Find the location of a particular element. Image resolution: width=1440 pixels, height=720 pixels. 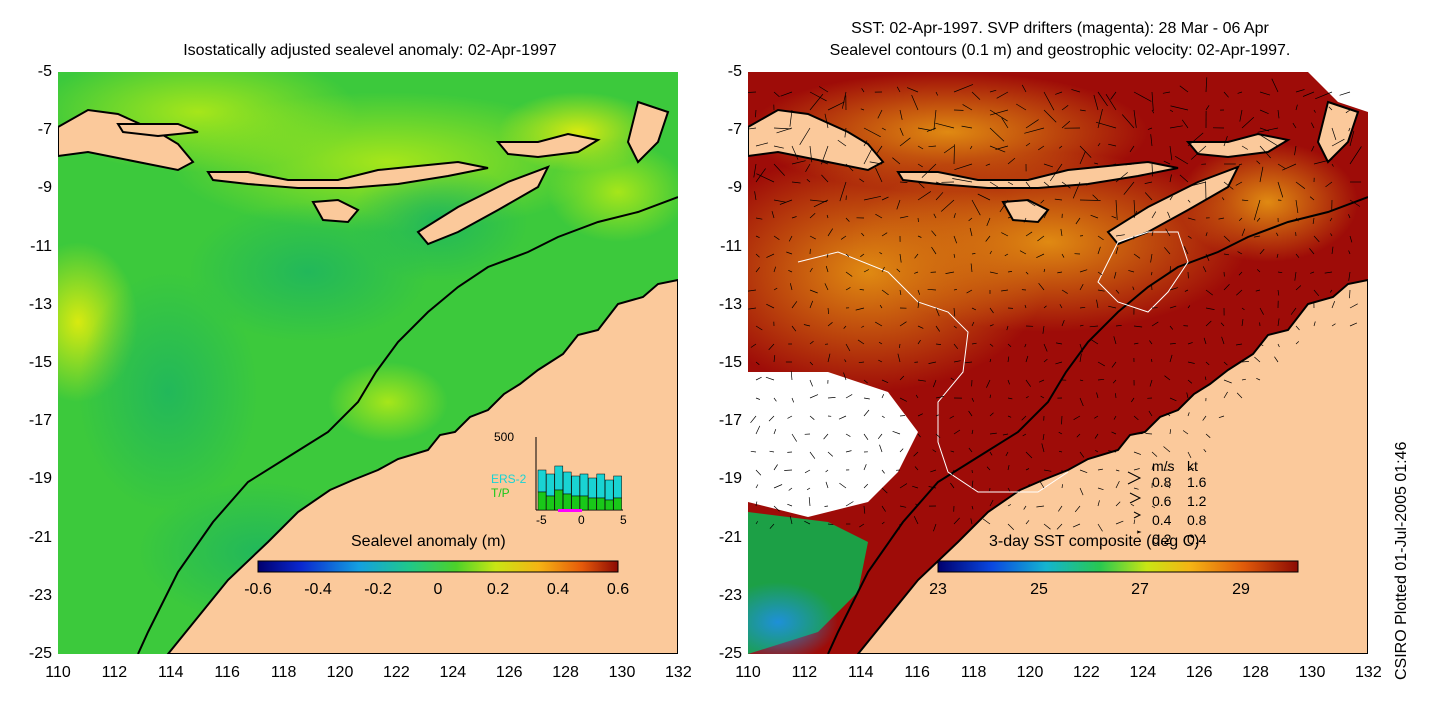

inset-bar-tp is located at coordinates (550, 503).